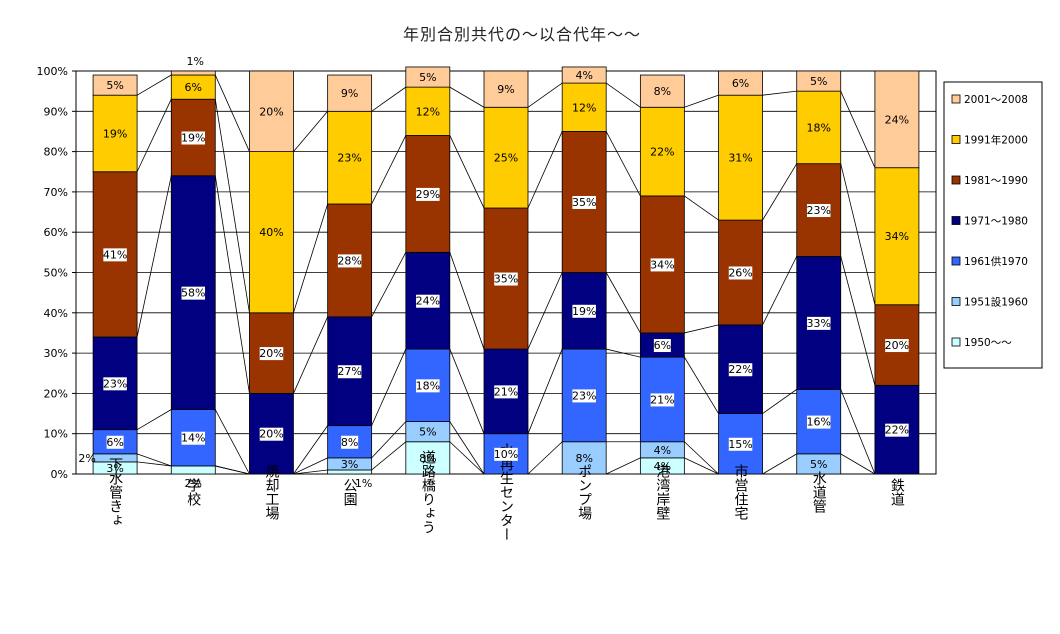  Describe the element at coordinates (956, 301) in the screenshot. I see `legend-swatch` at that location.